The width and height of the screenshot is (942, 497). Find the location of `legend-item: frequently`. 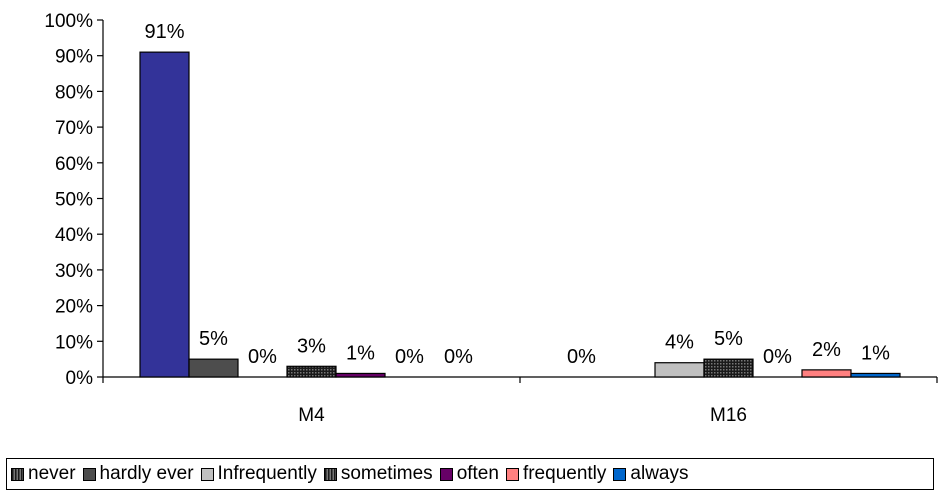

legend-item: frequently is located at coordinates (556, 474).